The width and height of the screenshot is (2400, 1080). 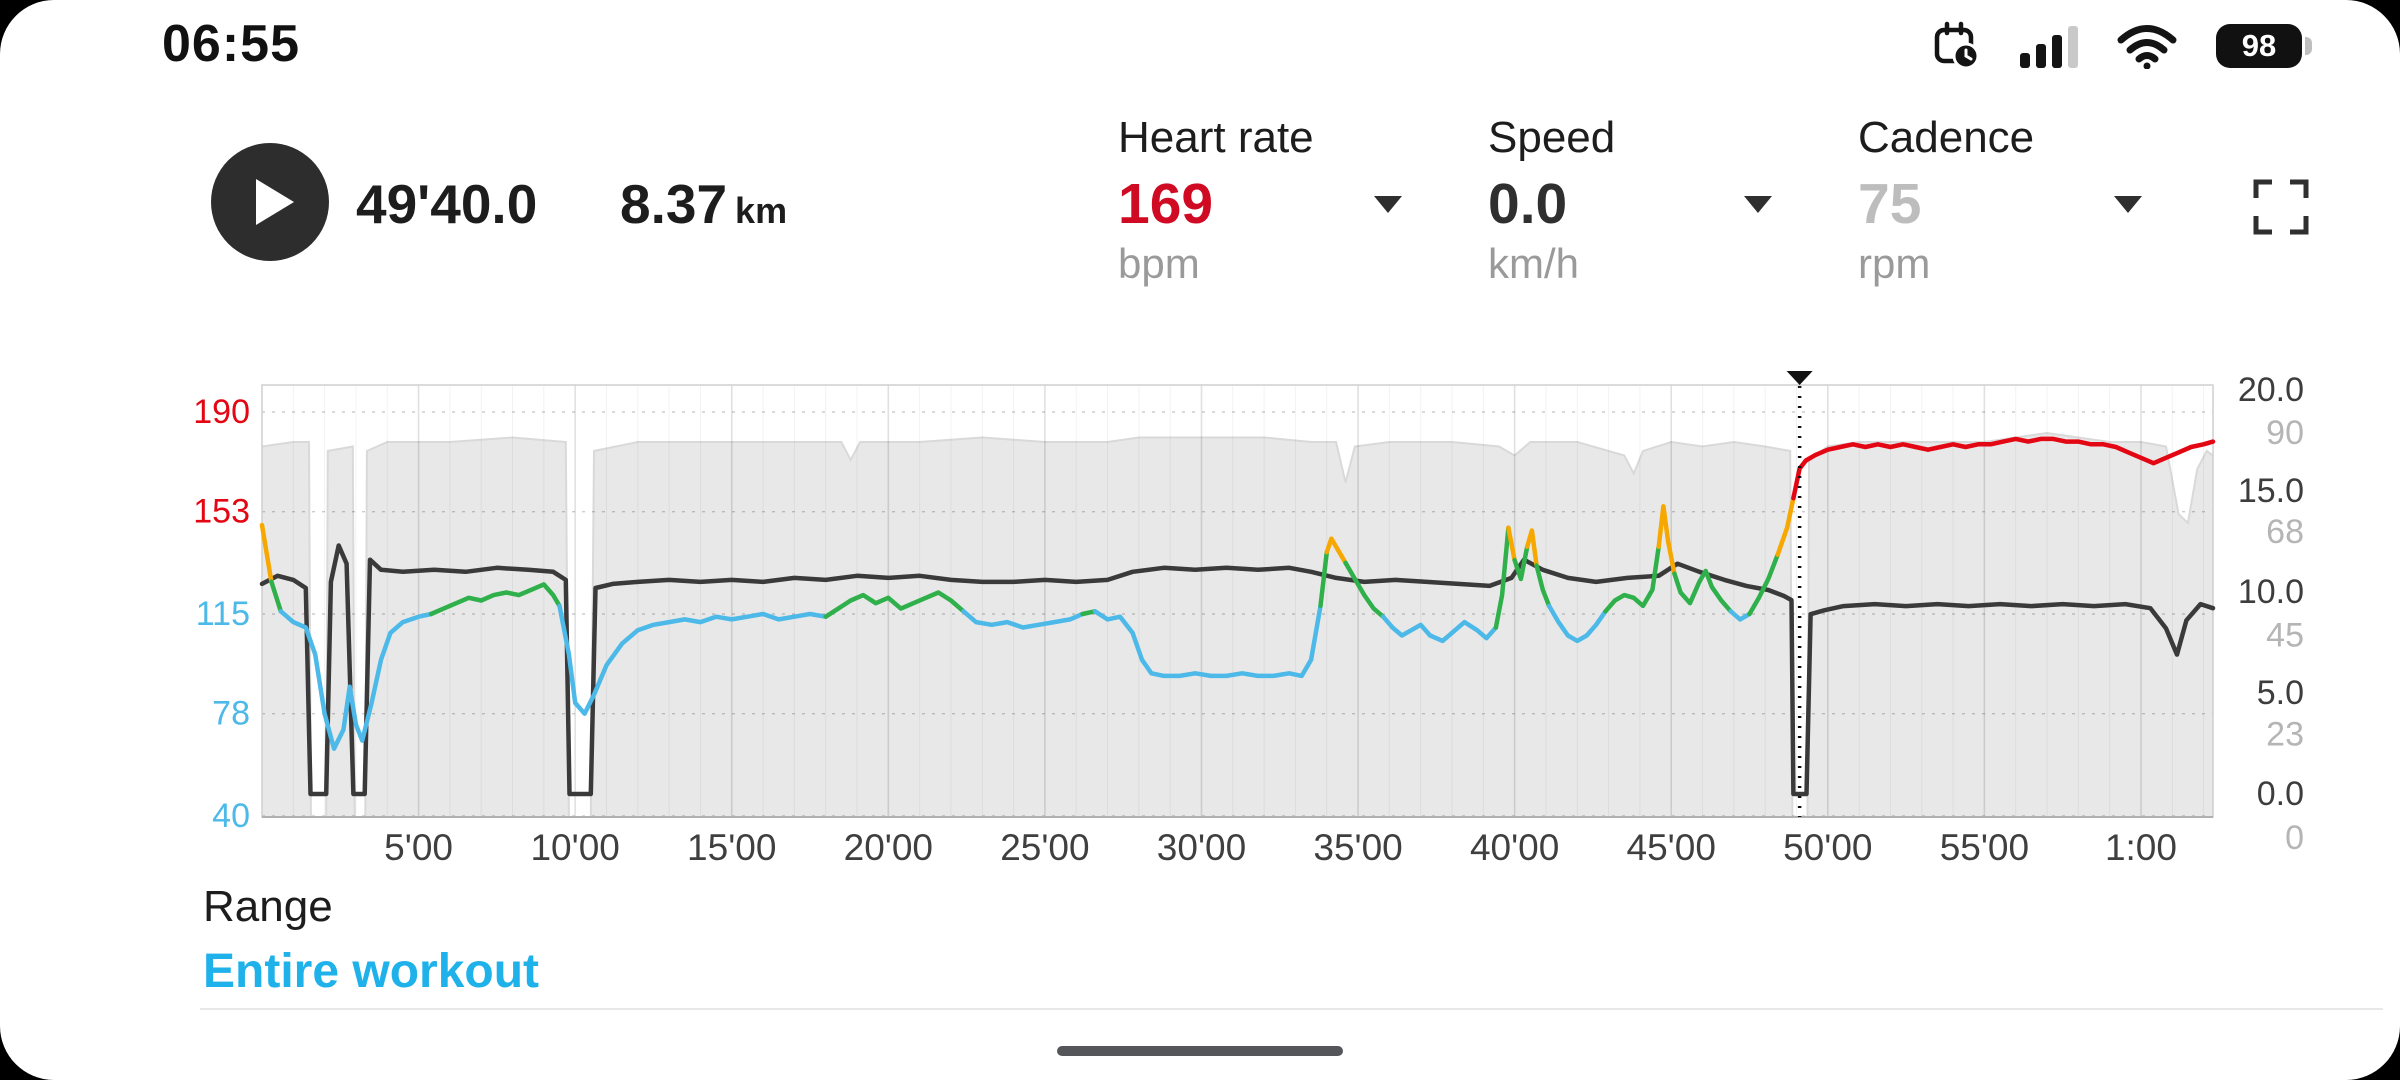 I want to click on speed-axis: 20.0 15.0 10.0 5.0 0.0, so click(x=2271, y=592).